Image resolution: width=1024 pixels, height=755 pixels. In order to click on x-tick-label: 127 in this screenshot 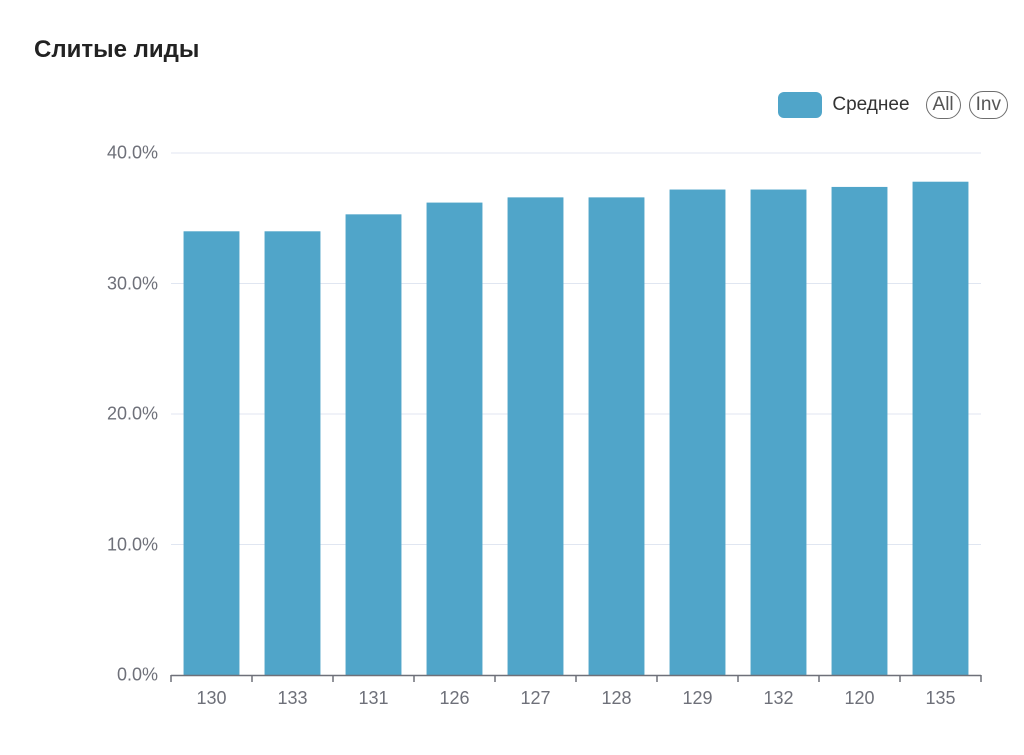, I will do `click(535, 698)`.